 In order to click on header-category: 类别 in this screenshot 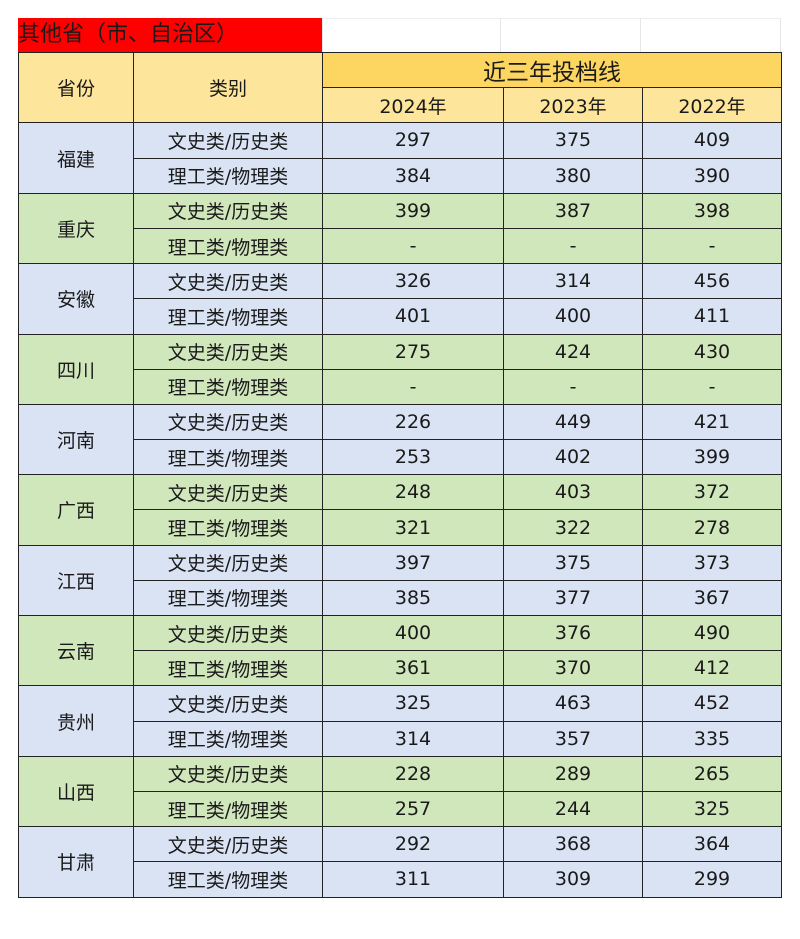, I will do `click(228, 87)`.